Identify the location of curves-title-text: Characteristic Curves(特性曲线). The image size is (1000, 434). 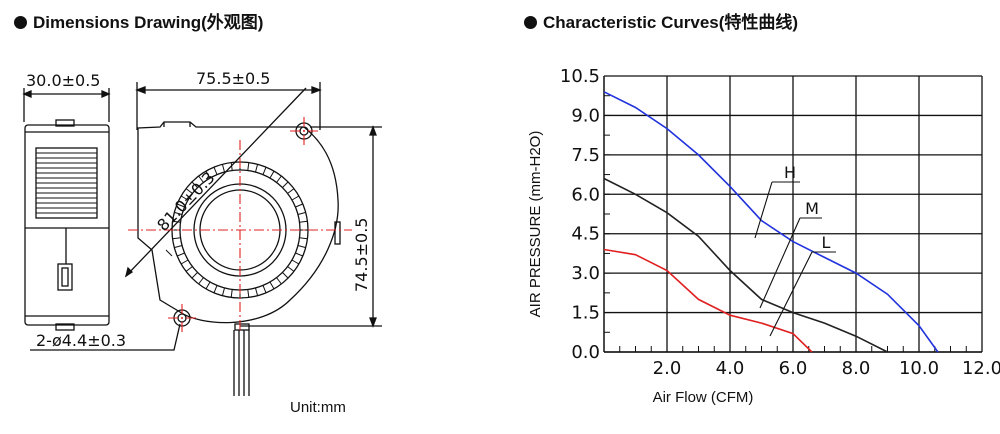
(671, 22).